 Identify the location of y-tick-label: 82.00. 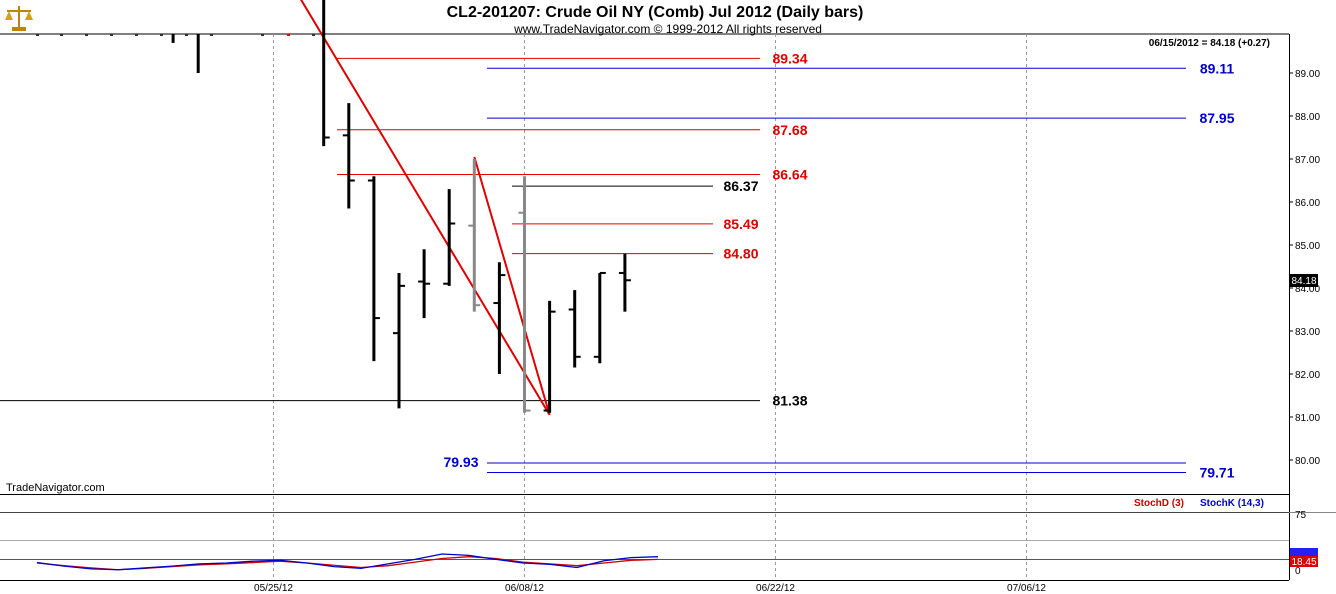
(1307, 375).